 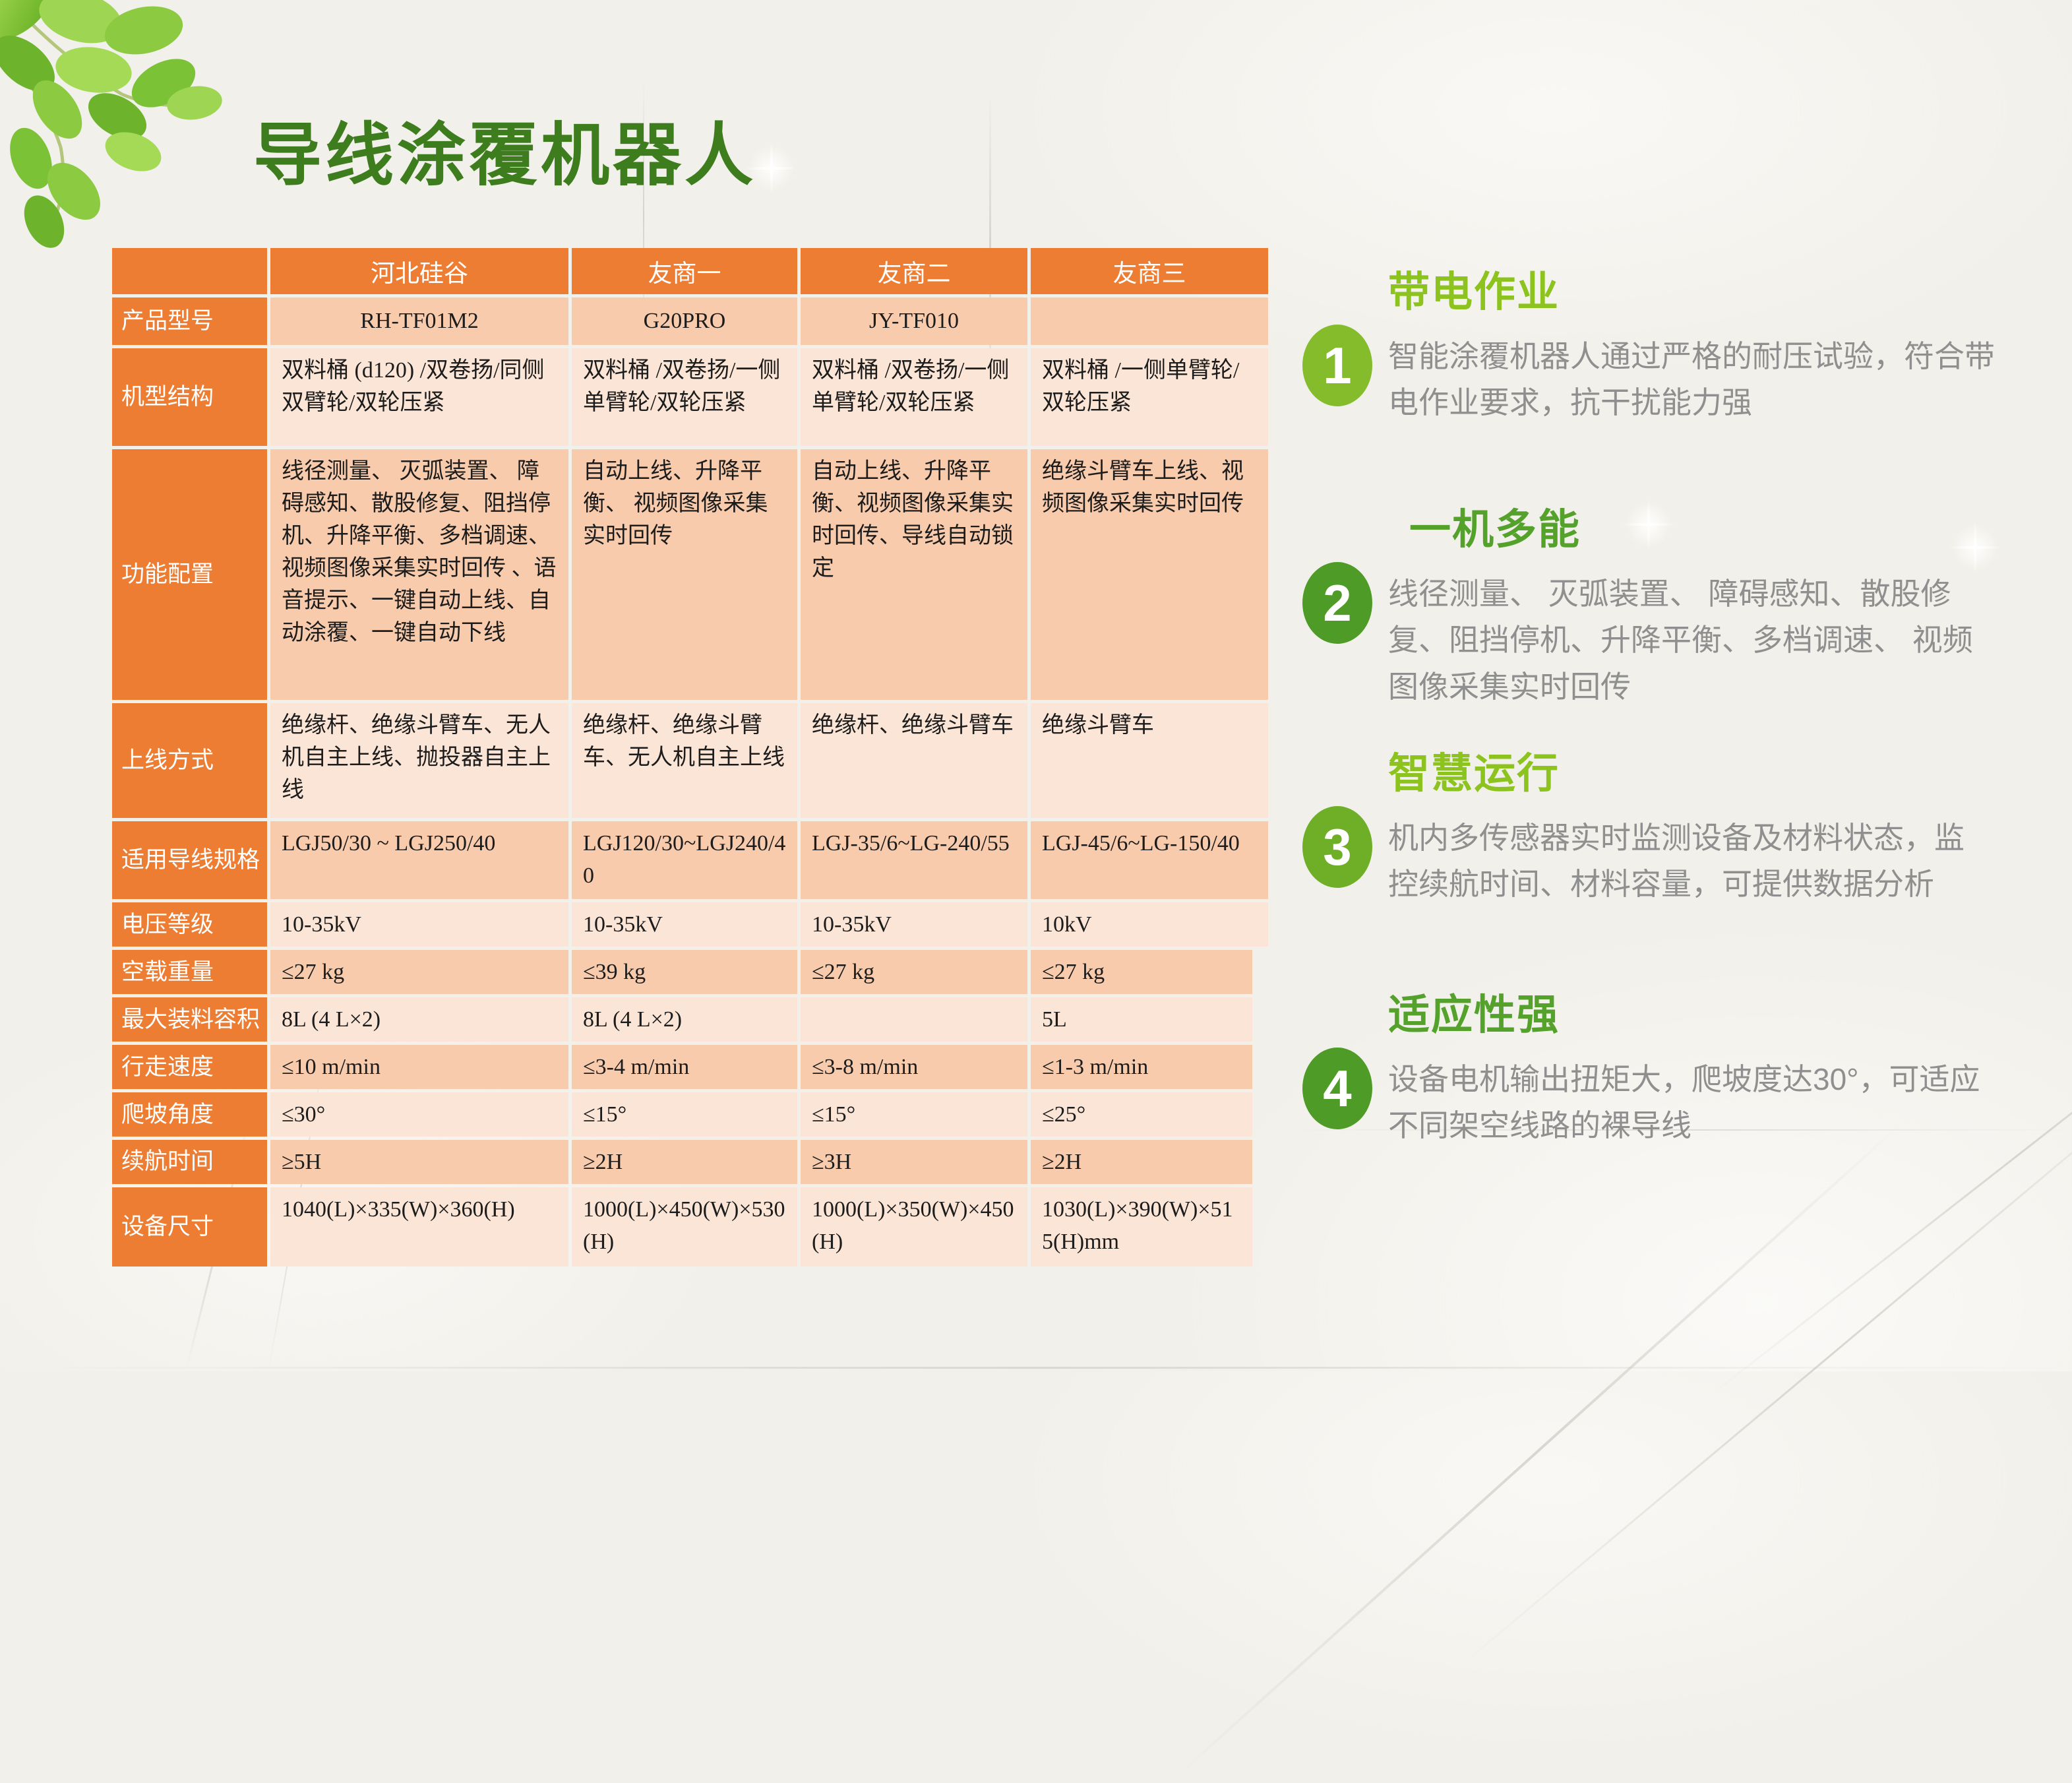 I want to click on row-label-cell: 最大装料容积, so click(x=189, y=1019).